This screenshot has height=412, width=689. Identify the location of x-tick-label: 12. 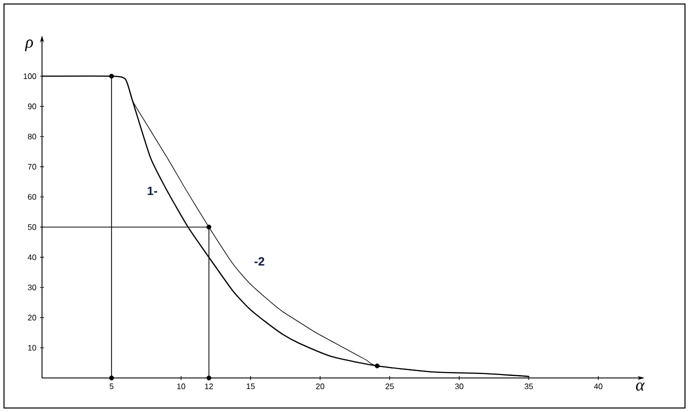
(209, 387).